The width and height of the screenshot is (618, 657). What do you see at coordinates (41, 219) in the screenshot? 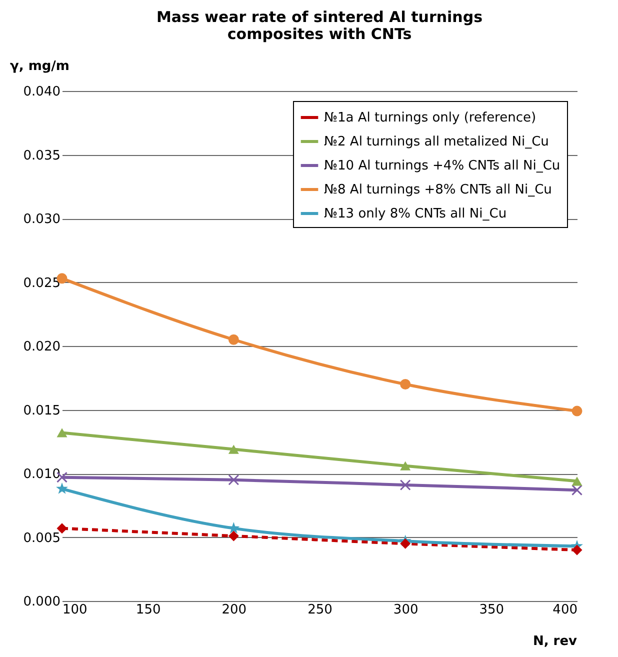
I see `y-tick-label: 0.030` at bounding box center [41, 219].